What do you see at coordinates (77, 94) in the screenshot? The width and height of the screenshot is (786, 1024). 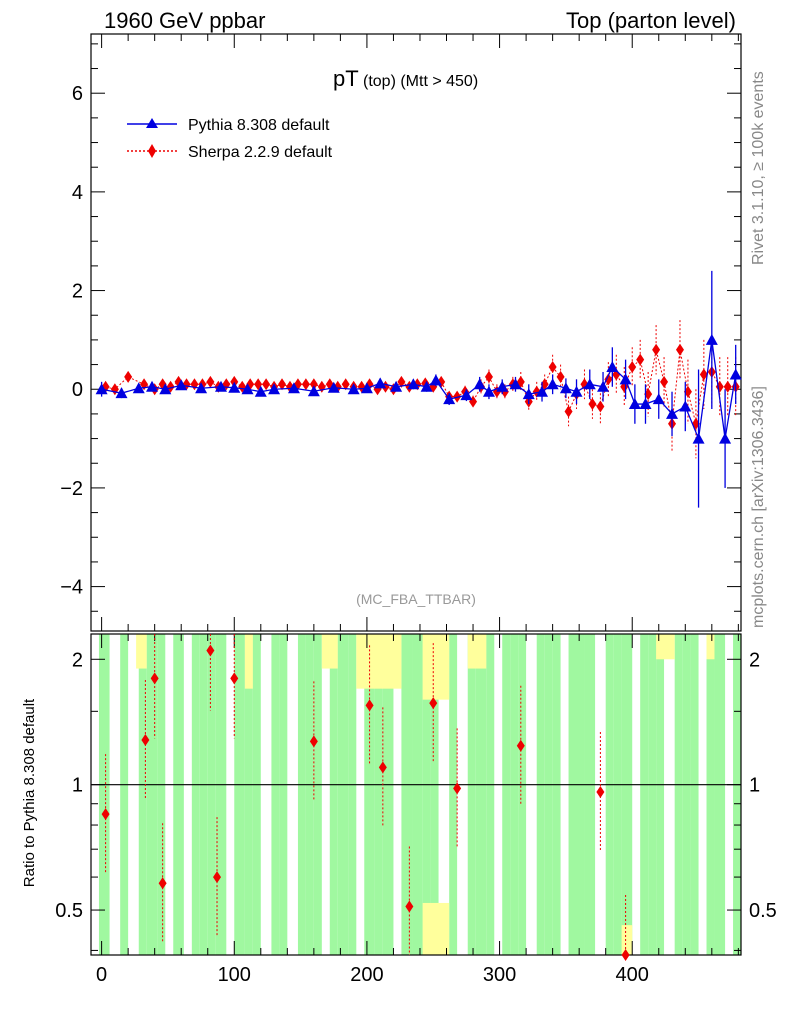 I see `main-y-tick-label: 6` at bounding box center [77, 94].